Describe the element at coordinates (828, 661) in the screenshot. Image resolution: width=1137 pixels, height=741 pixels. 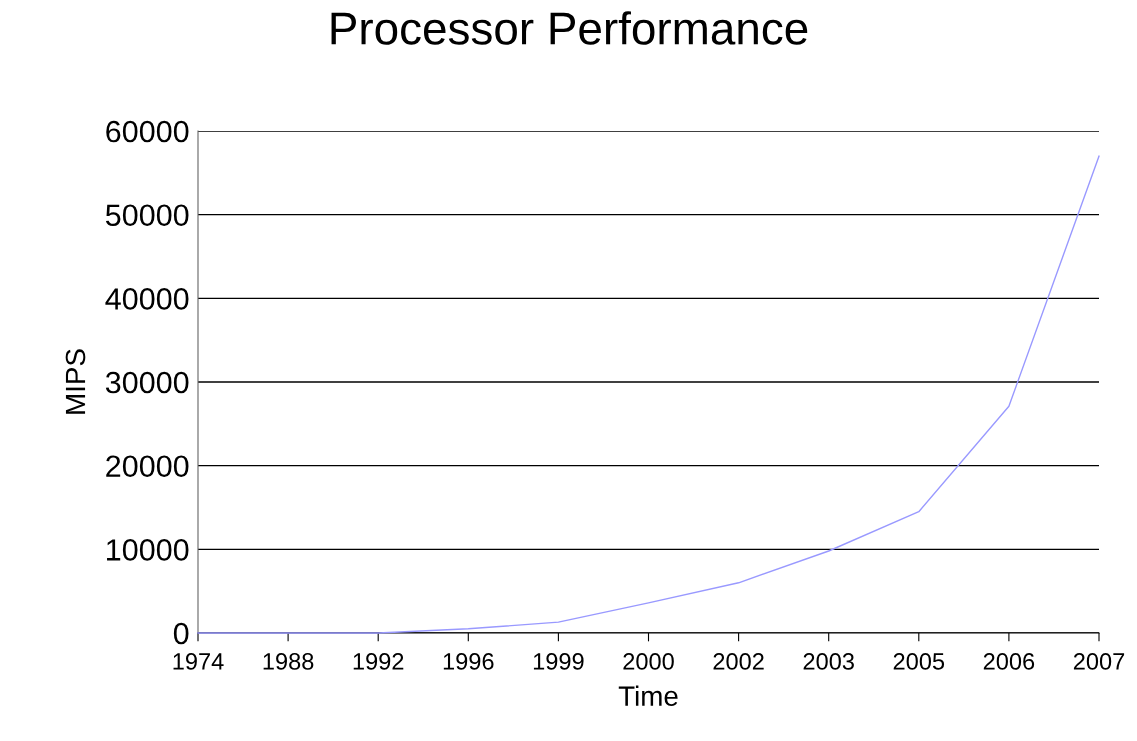
I see `x-tick-label: 2003` at that location.